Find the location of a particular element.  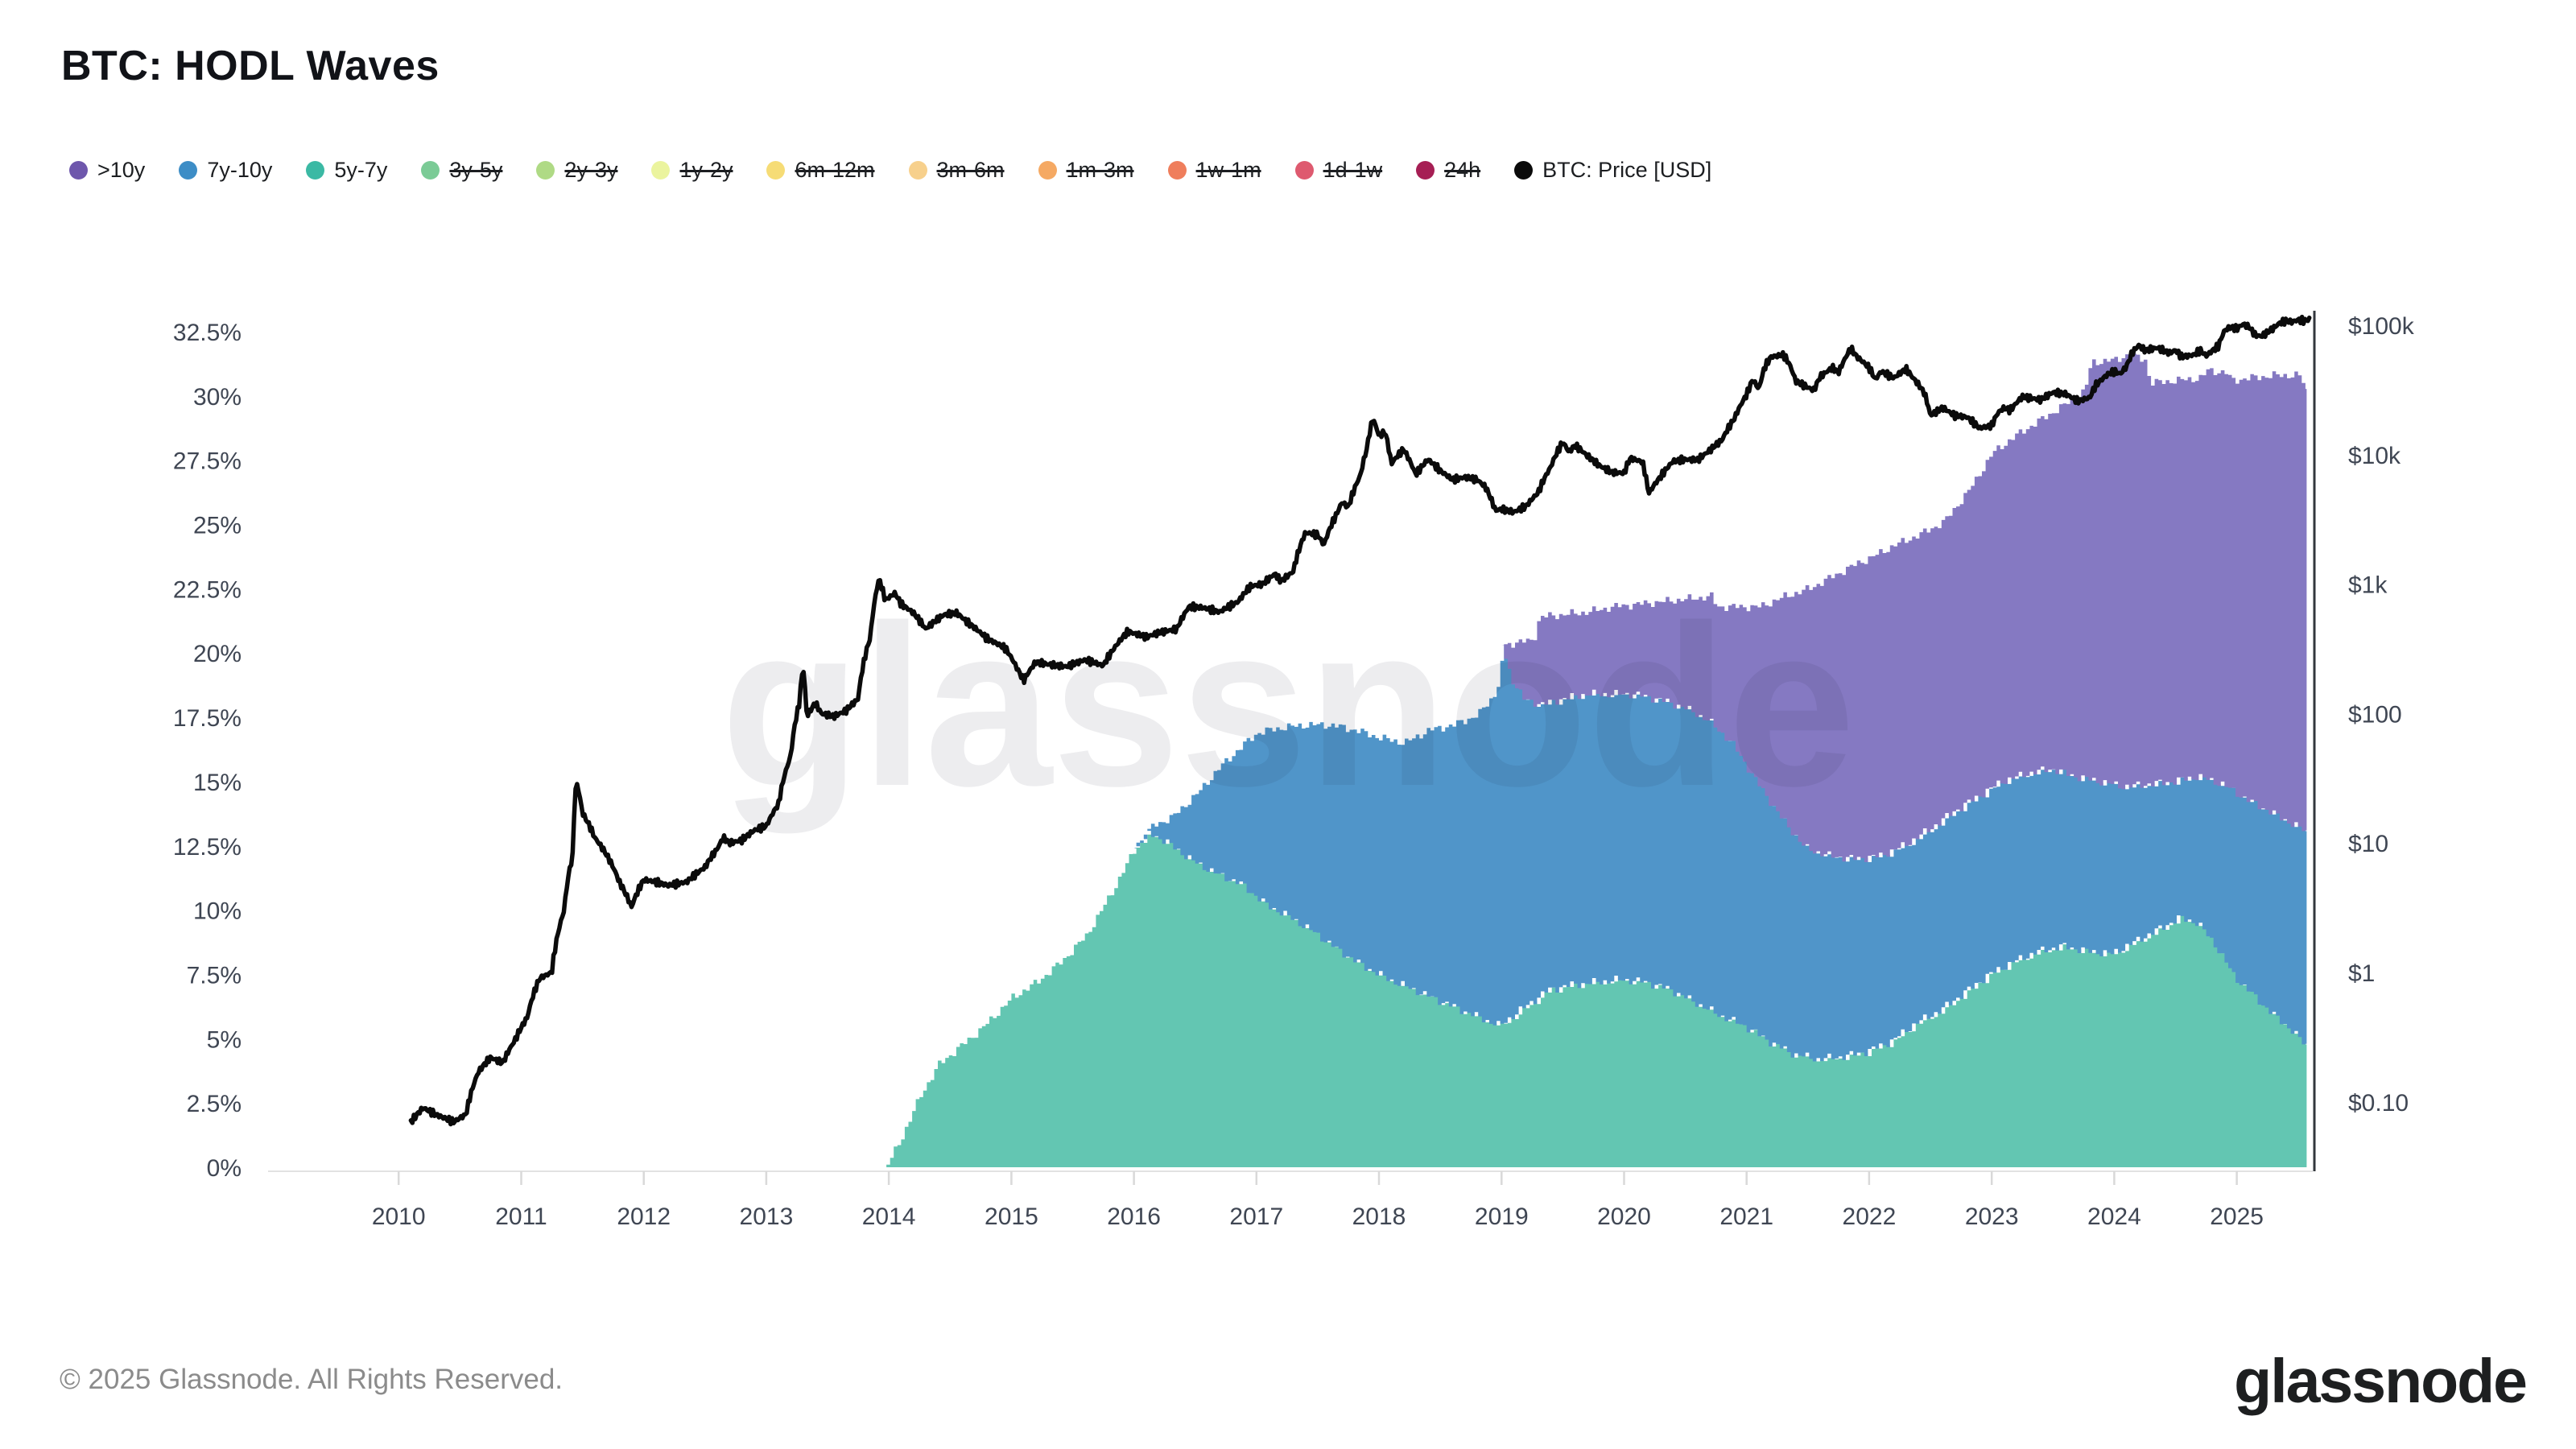

legend-dot-2y-3y is located at coordinates (545, 170).